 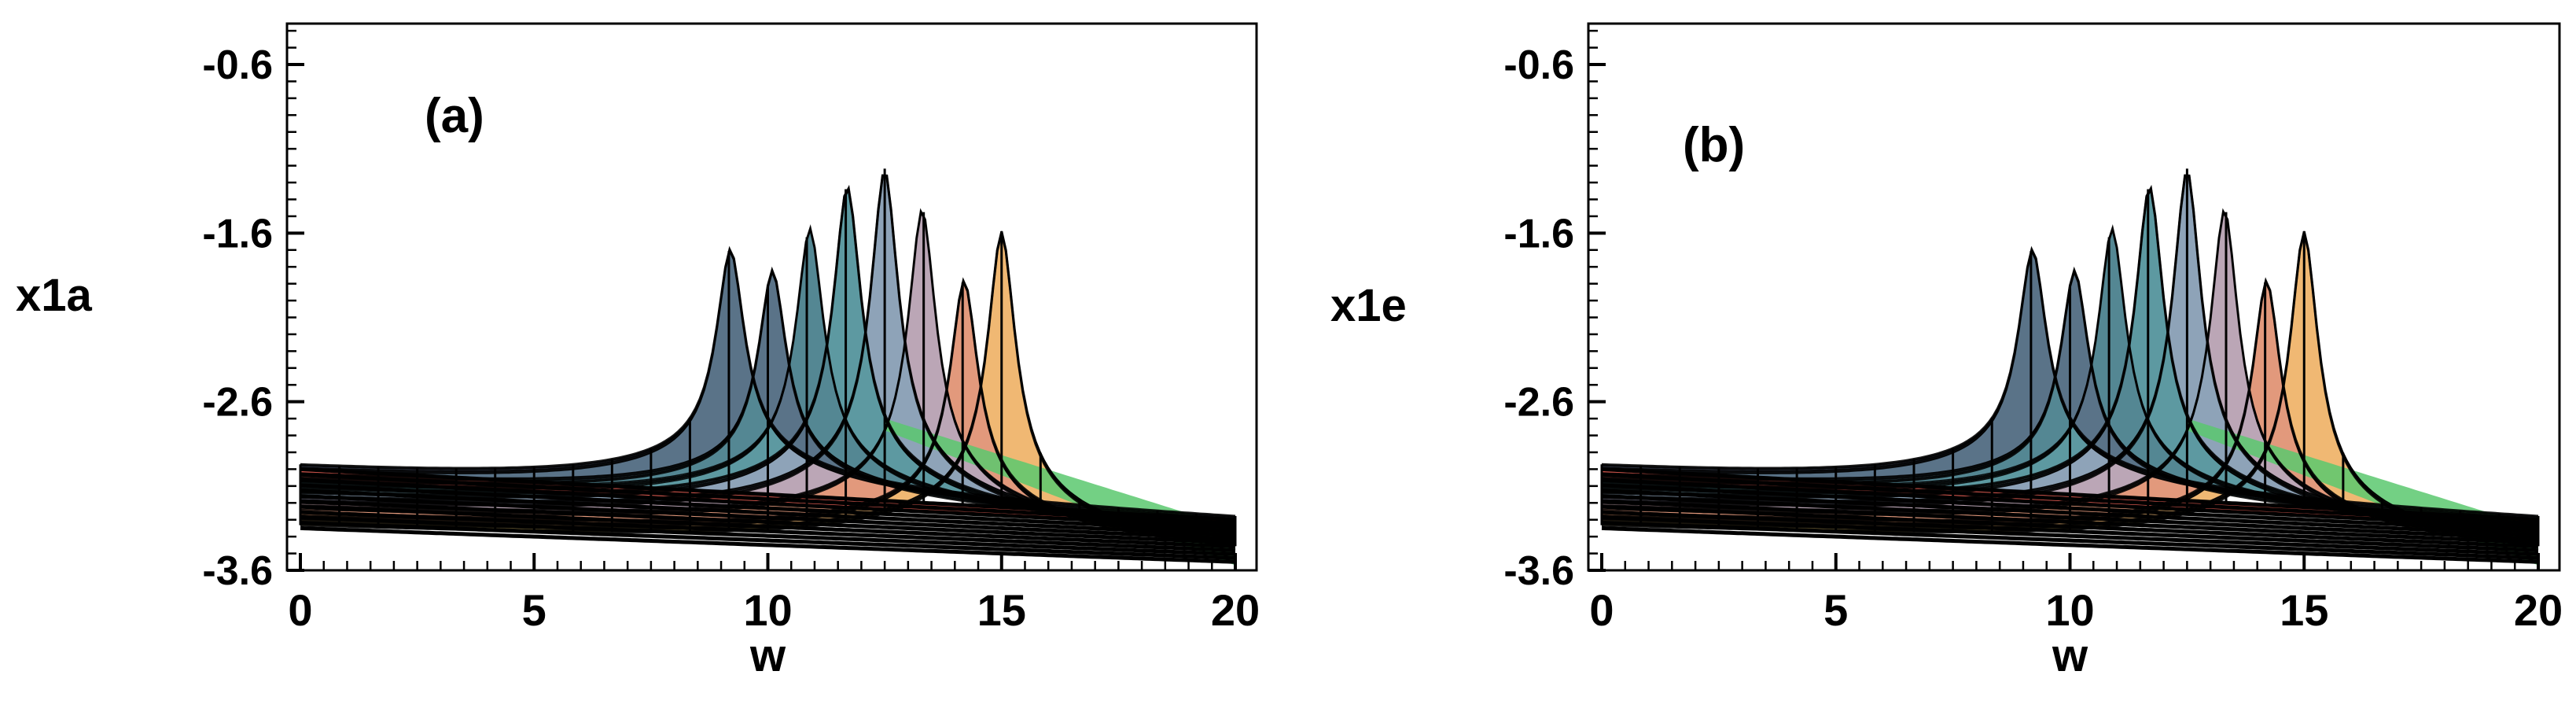 I want to click on y-axis-label: x1e, so click(x=1369, y=305).